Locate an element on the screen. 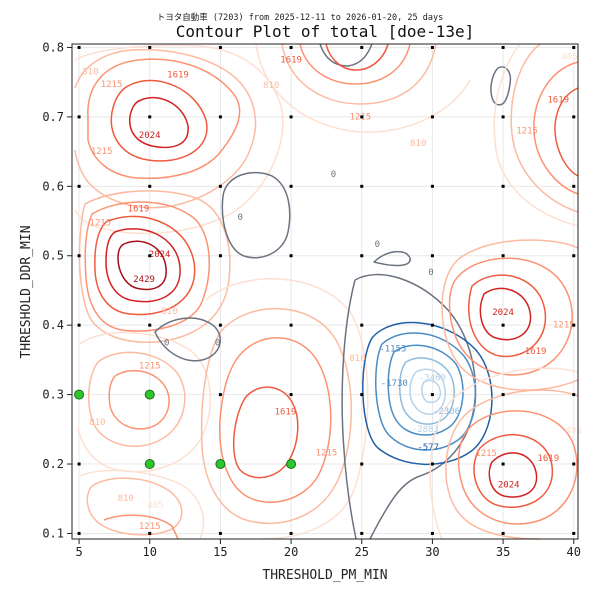  x-axis-ticks: 5 10 15 20 25 30 35 40 is located at coordinates (328, 549).